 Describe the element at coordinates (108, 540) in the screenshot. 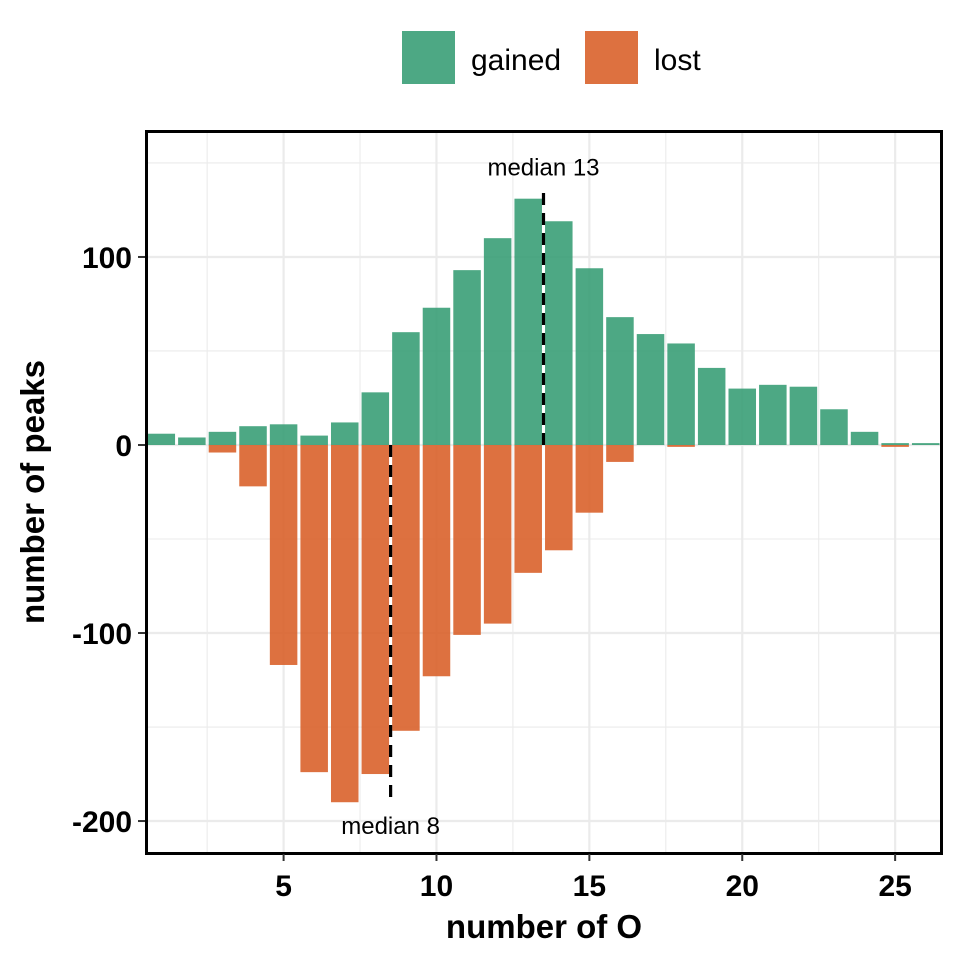

I see `y-axis: -200 -100 0 100` at that location.